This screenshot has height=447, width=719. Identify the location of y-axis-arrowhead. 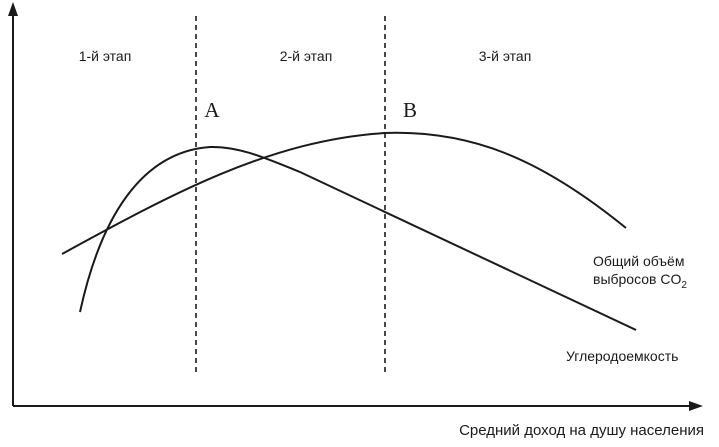
(13, 9).